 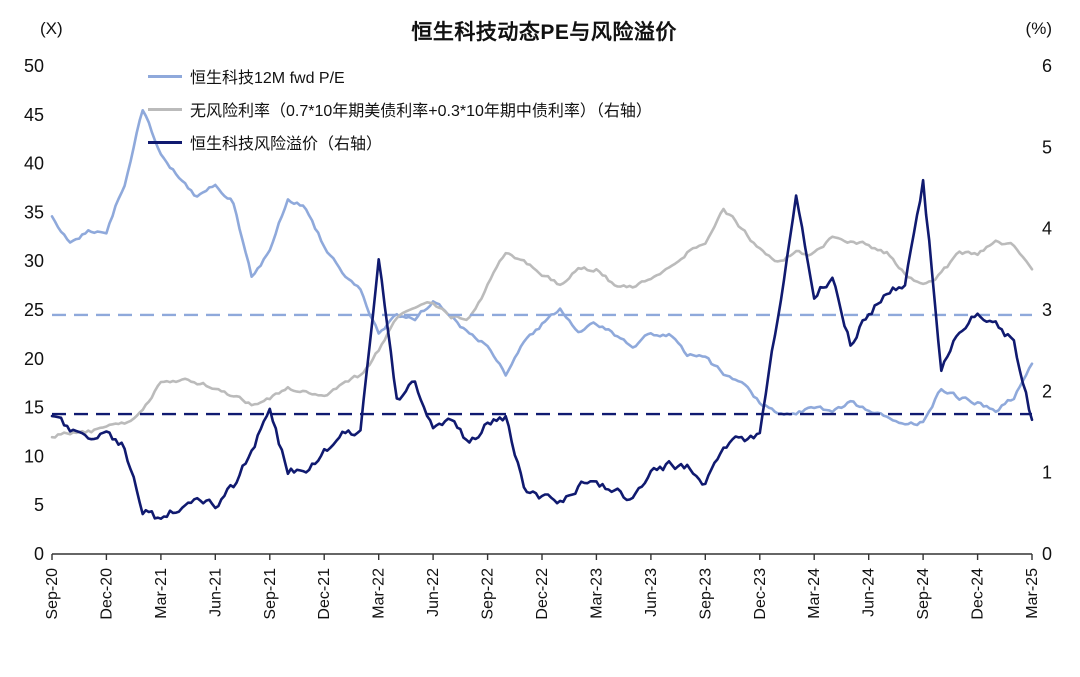 What do you see at coordinates (760, 594) in the screenshot?
I see `svg-text: Dec-23` at bounding box center [760, 594].